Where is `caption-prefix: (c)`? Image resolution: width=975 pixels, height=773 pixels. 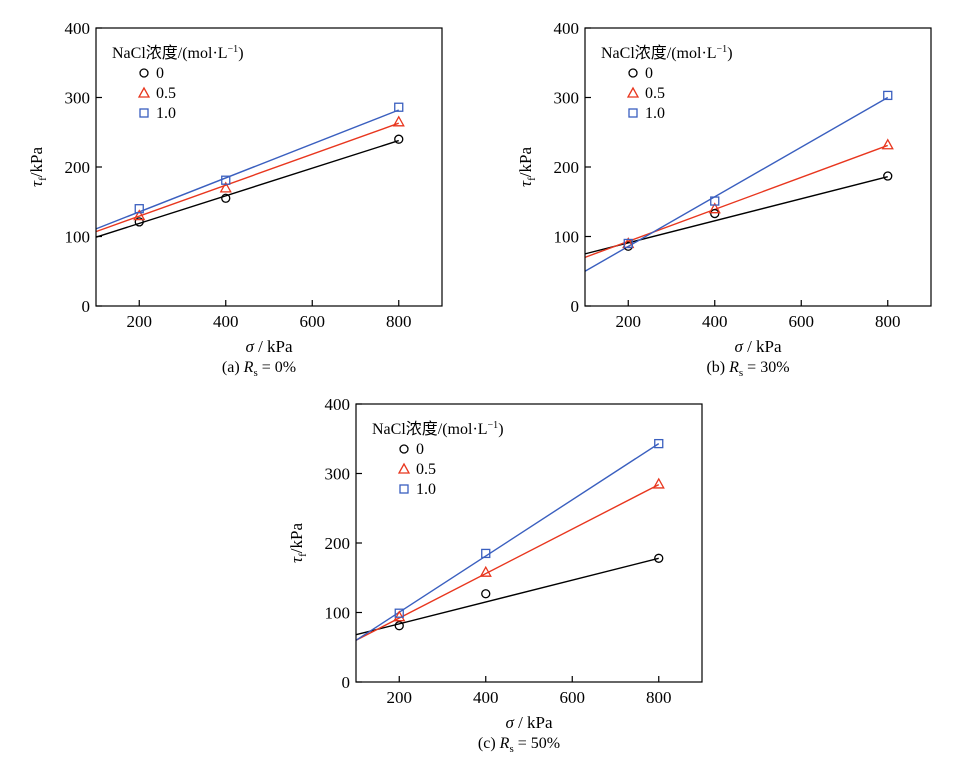 caption-prefix: (c) is located at coordinates (489, 743).